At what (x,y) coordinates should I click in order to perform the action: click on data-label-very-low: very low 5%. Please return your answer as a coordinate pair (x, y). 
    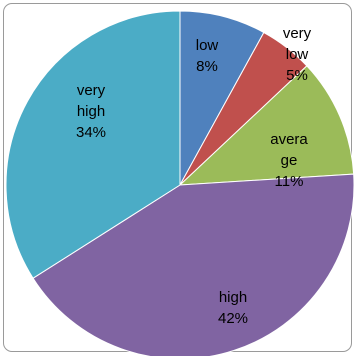
    Looking at the image, I should click on (297, 54).